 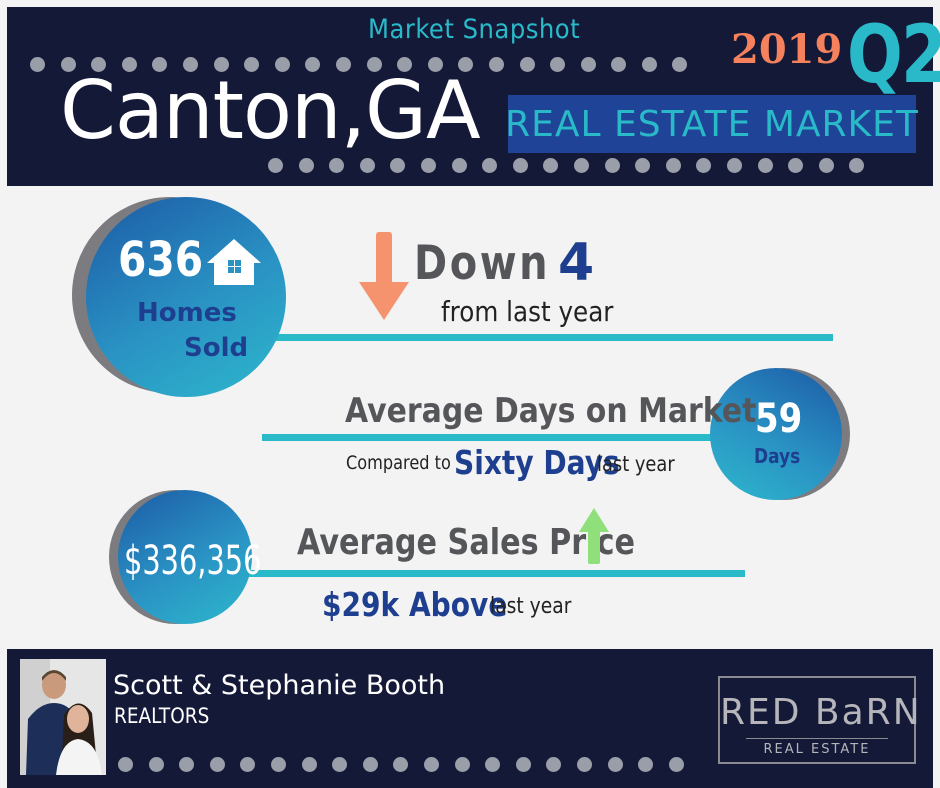 I want to click on price-change-suffix: last year, so click(x=531, y=606).